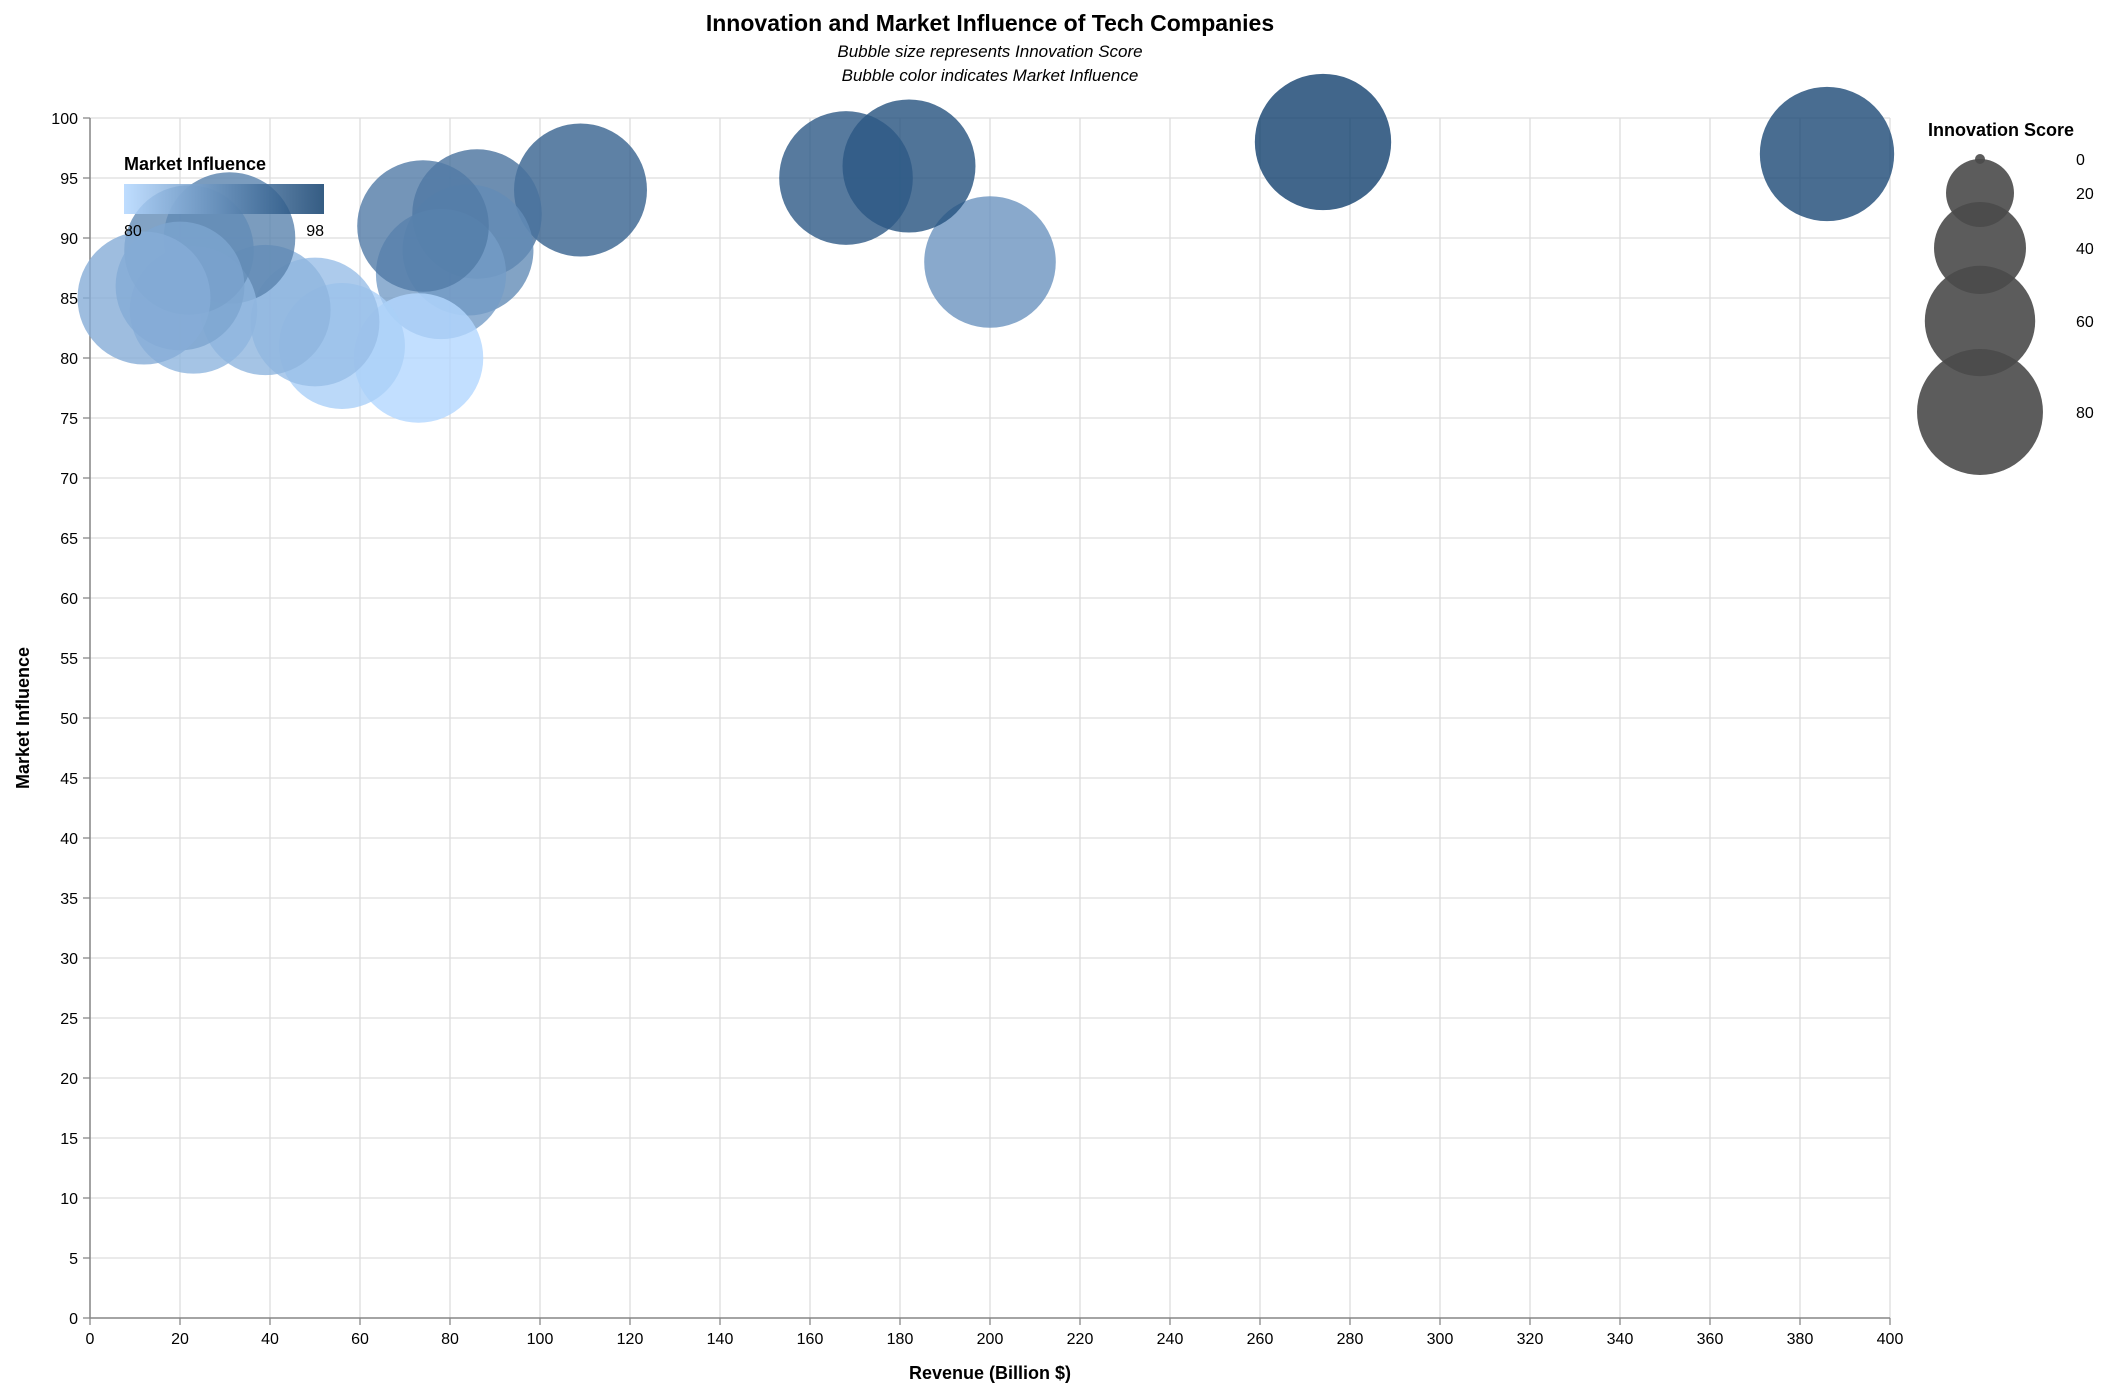  What do you see at coordinates (1170, 1339) in the screenshot?
I see `x-tick-label: 240` at bounding box center [1170, 1339].